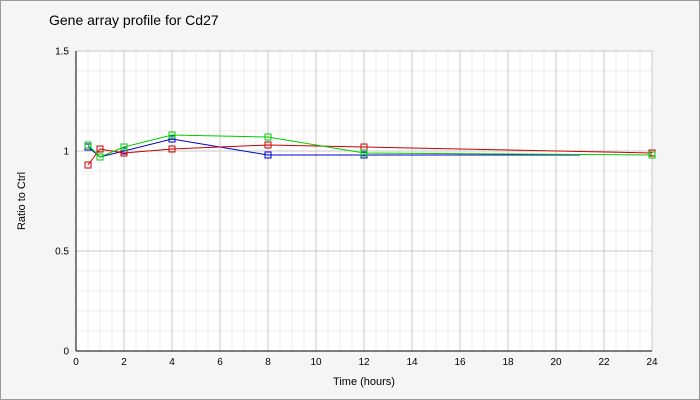  Describe the element at coordinates (412, 362) in the screenshot. I see `x-tick-label: 14` at that location.